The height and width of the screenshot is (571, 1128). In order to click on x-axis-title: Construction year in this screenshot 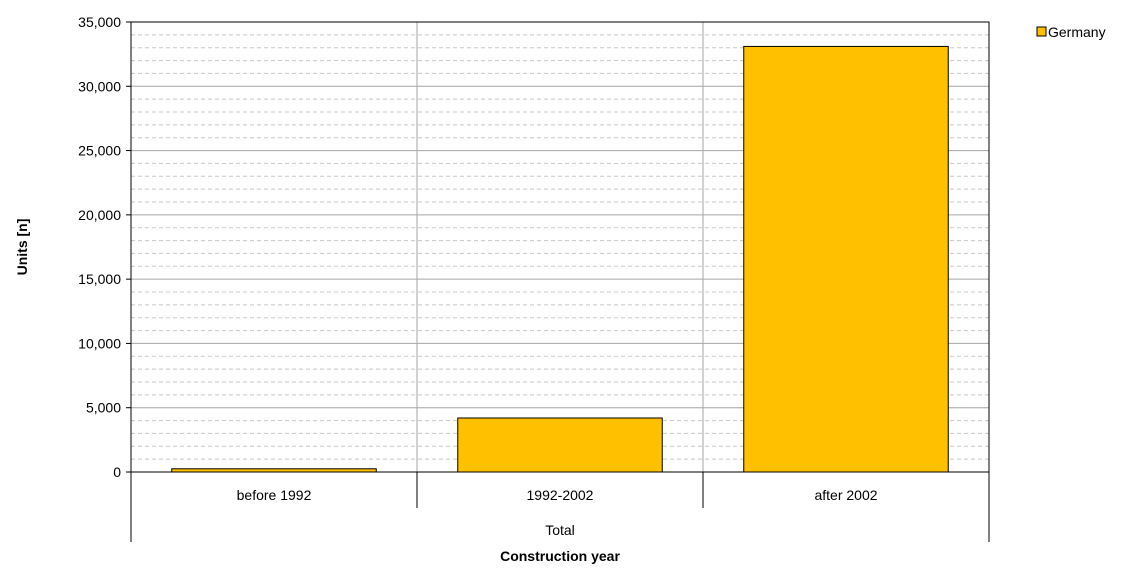, I will do `click(560, 556)`.